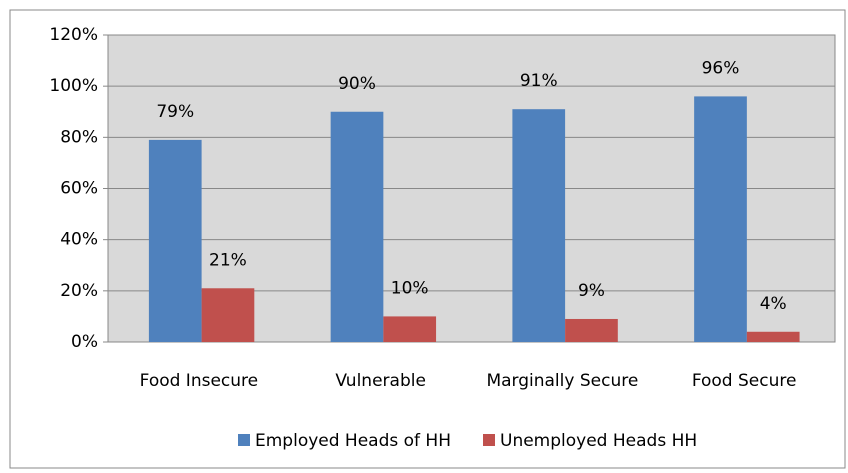 The width and height of the screenshot is (848, 473). Describe the element at coordinates (79, 291) in the screenshot. I see `y-tick-label: 20%` at that location.